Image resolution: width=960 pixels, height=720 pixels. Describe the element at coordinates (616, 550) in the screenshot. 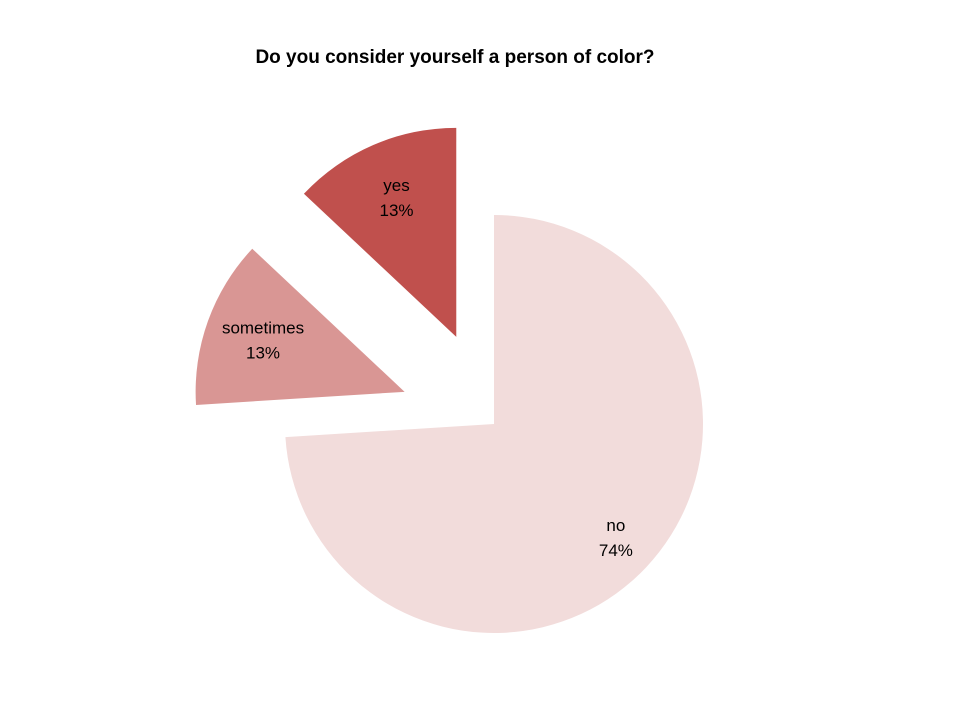

I see `value-label: 74%` at that location.